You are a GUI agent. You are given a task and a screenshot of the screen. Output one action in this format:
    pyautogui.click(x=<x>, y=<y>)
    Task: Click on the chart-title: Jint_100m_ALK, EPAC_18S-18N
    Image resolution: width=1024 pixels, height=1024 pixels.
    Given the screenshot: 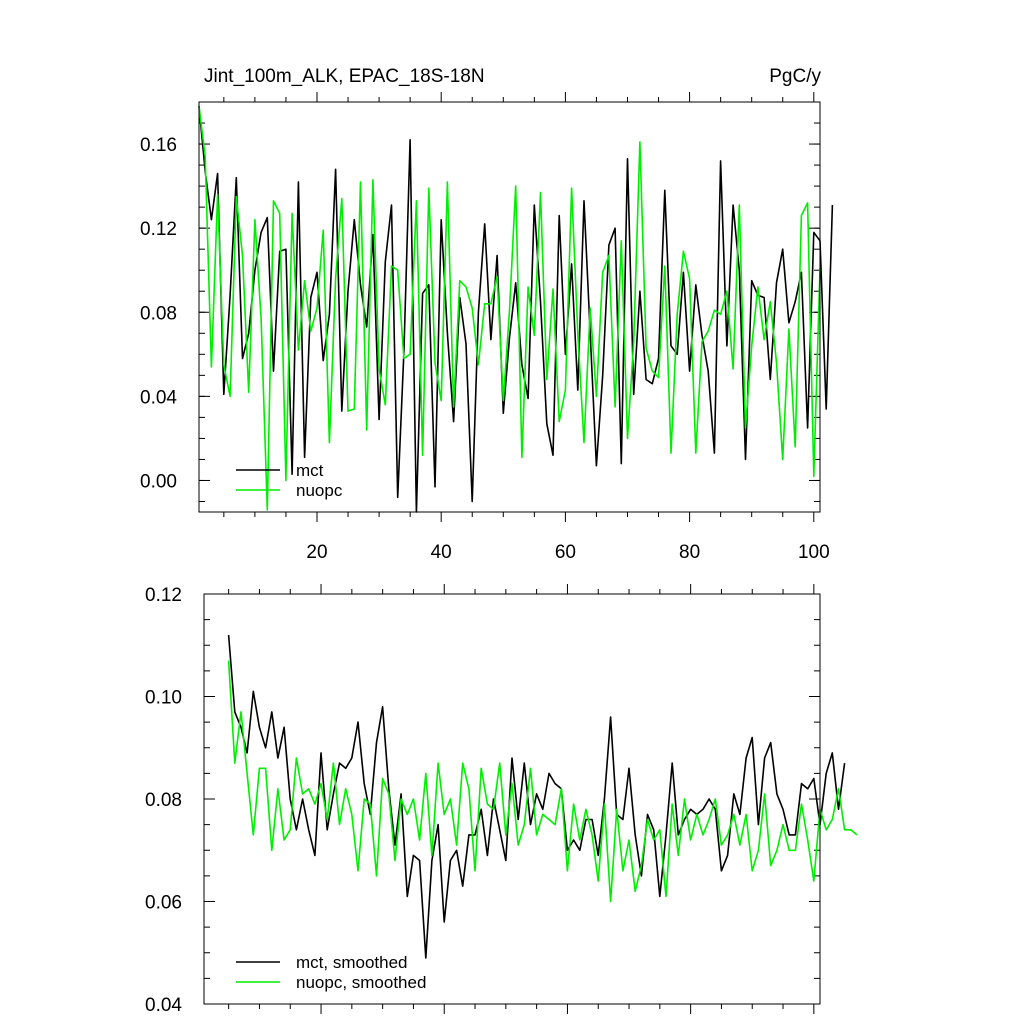 What is the action you would take?
    pyautogui.click(x=344, y=76)
    